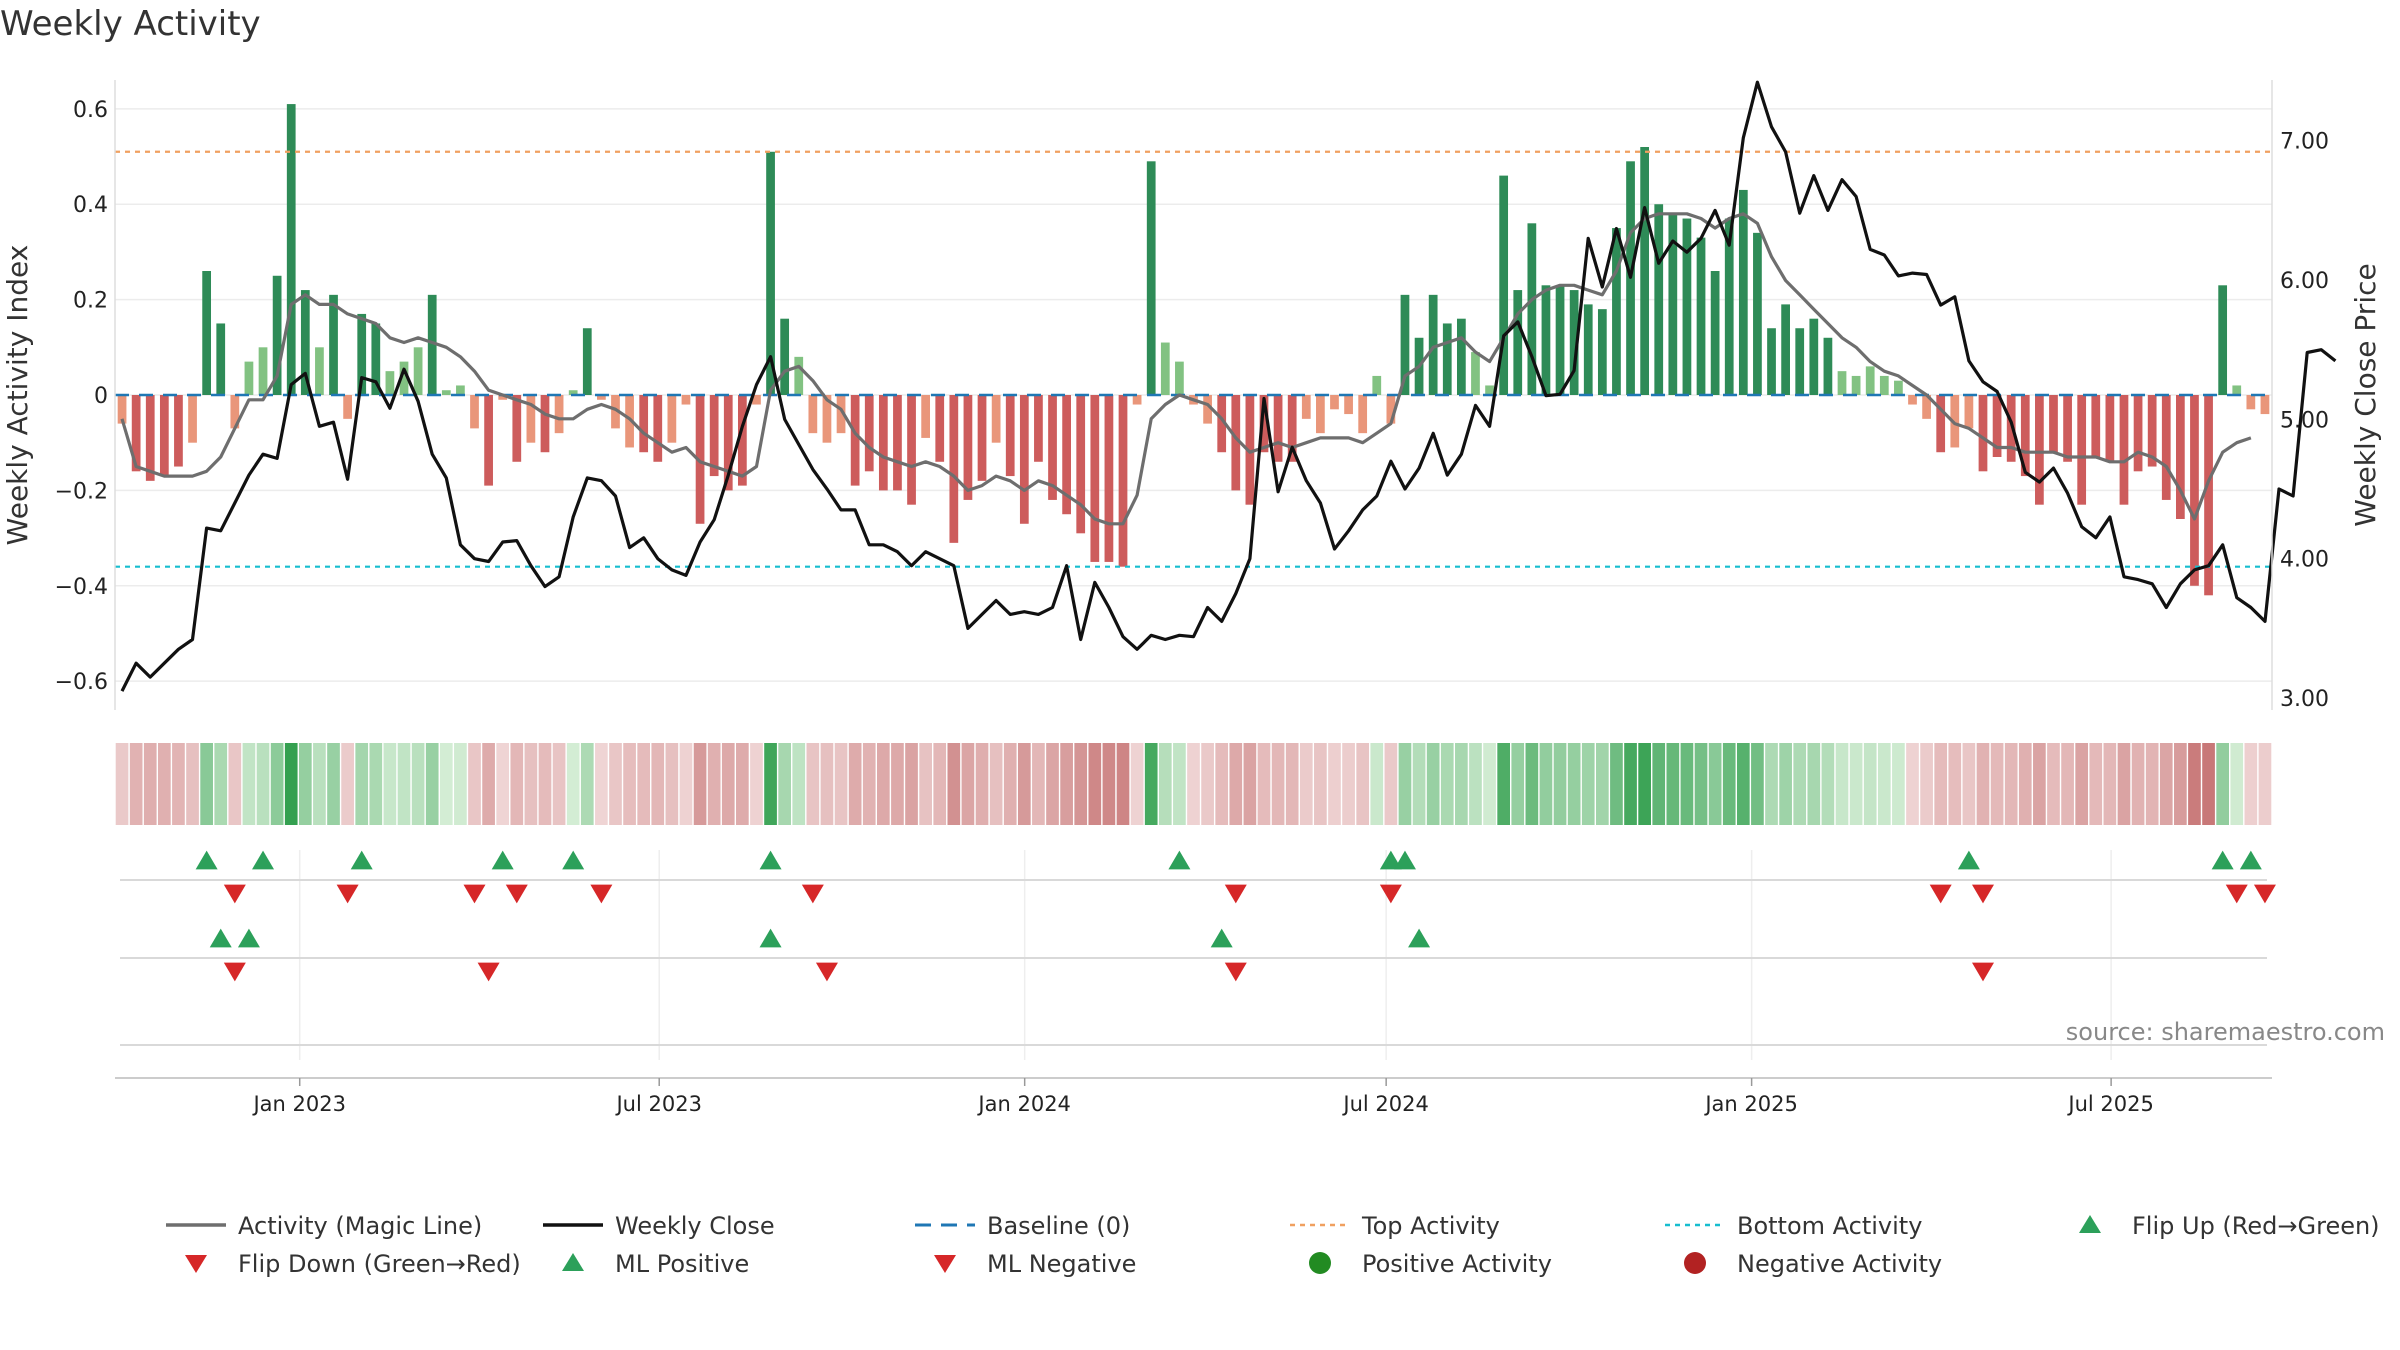  I want to click on left-tick-label: 0.6, so click(90, 110).